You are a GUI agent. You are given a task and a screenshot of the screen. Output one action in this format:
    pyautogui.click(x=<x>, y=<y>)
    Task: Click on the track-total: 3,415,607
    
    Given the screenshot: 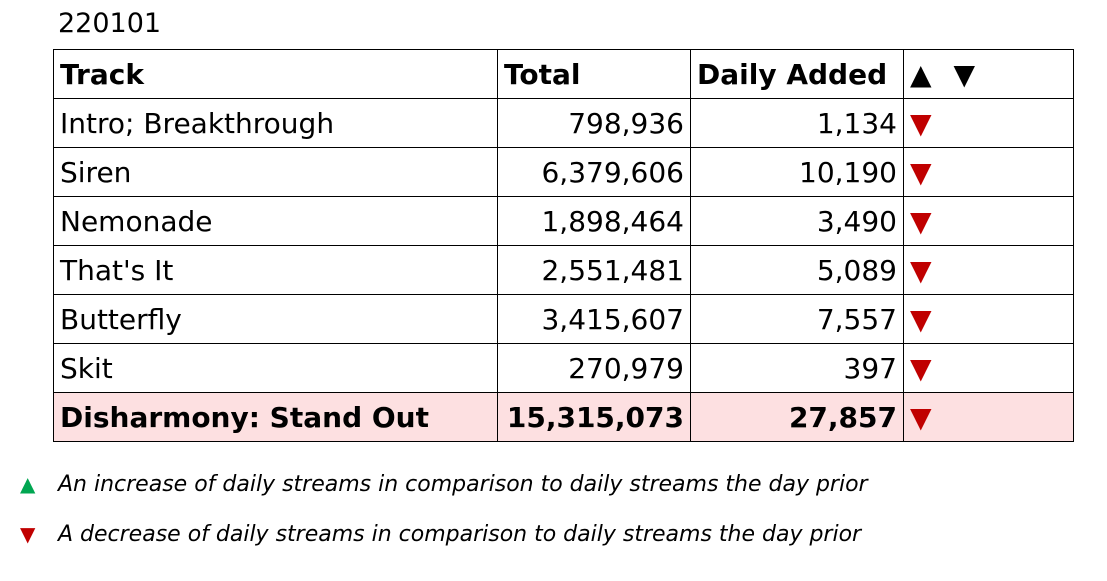 What is the action you would take?
    pyautogui.click(x=594, y=319)
    